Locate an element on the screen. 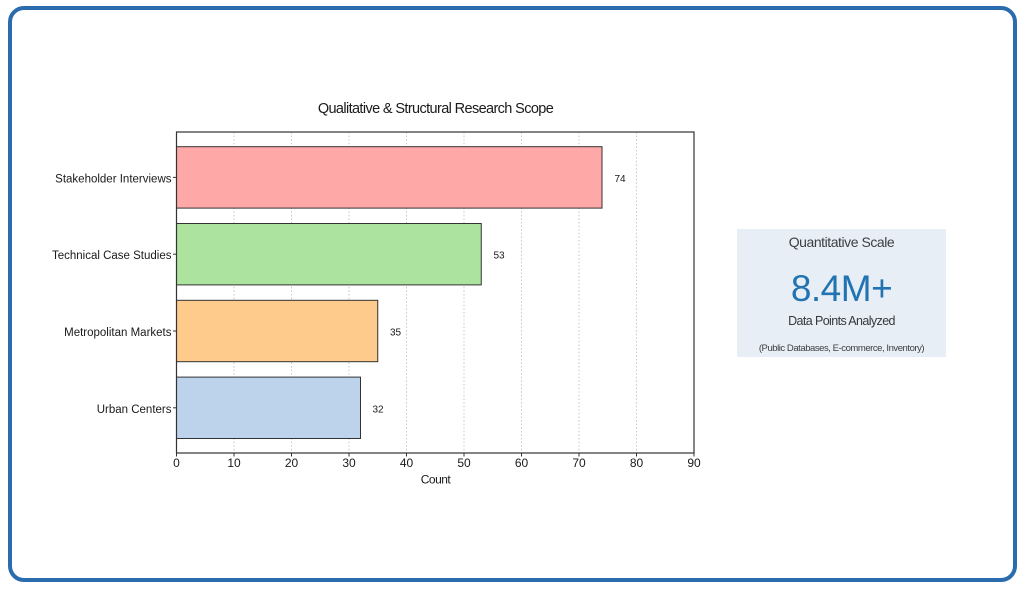 This screenshot has height=589, width=1026. svg-text: 30 is located at coordinates (349, 463).